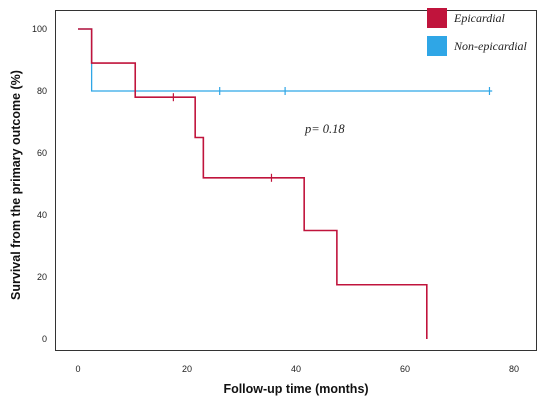 Image resolution: width=550 pixels, height=406 pixels. I want to click on y-axis-ticks: 0 20 40 60 80 100, so click(39, 184).